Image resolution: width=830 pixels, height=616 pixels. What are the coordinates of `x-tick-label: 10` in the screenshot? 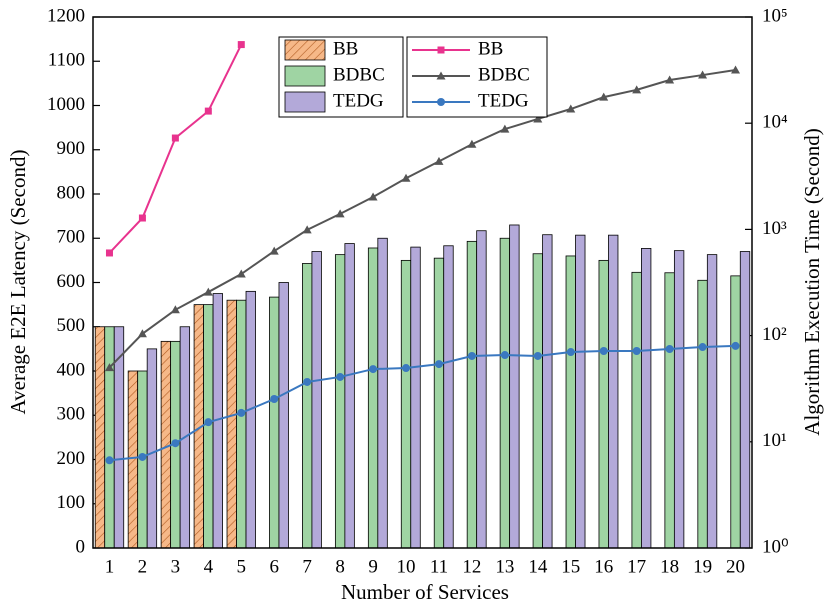 It's located at (406, 566).